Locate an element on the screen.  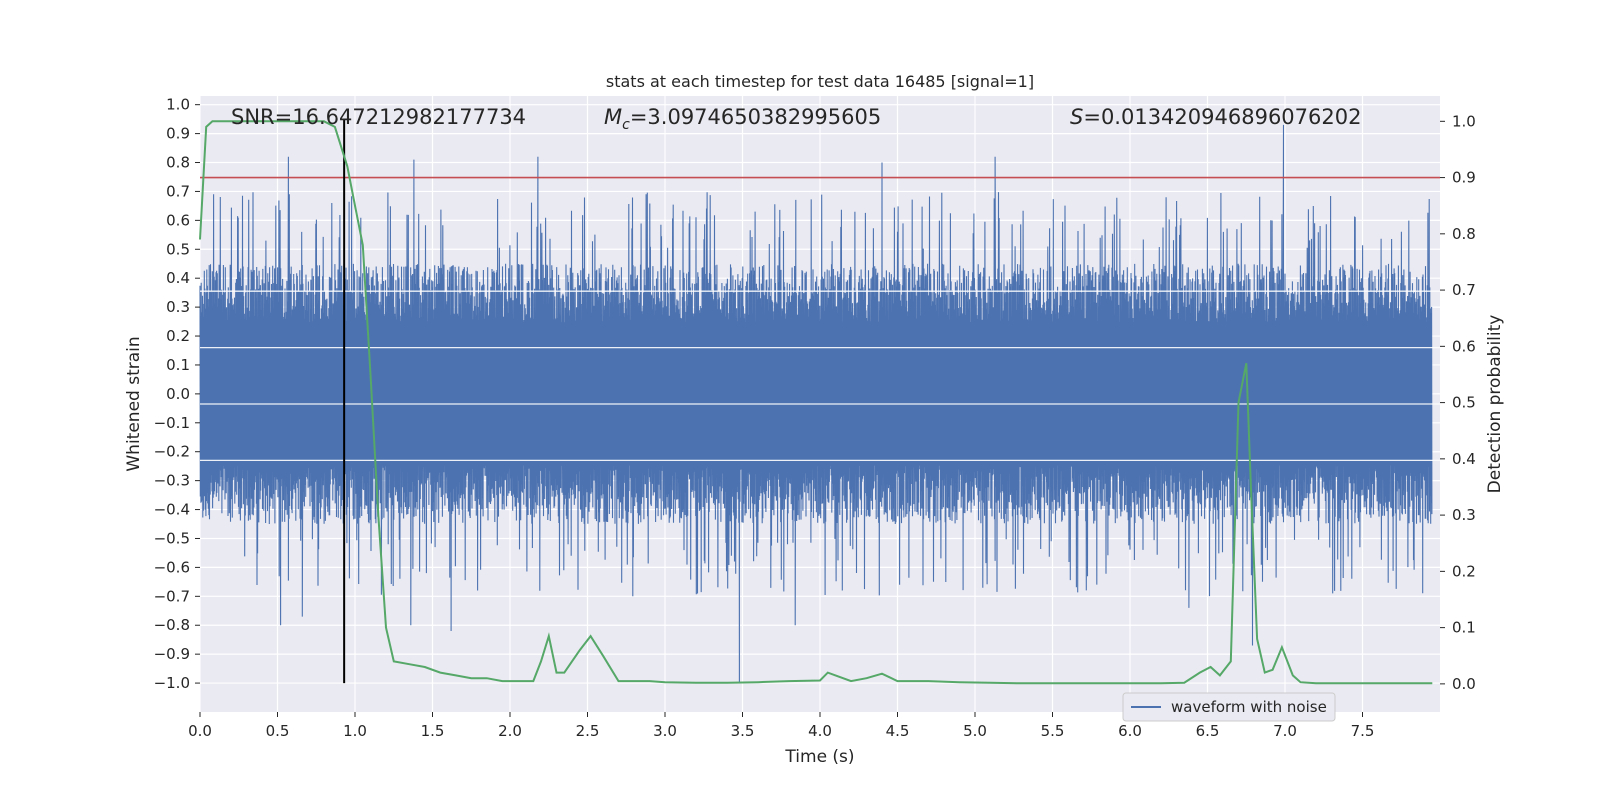
x-tick-label: 2.5 is located at coordinates (588, 731).